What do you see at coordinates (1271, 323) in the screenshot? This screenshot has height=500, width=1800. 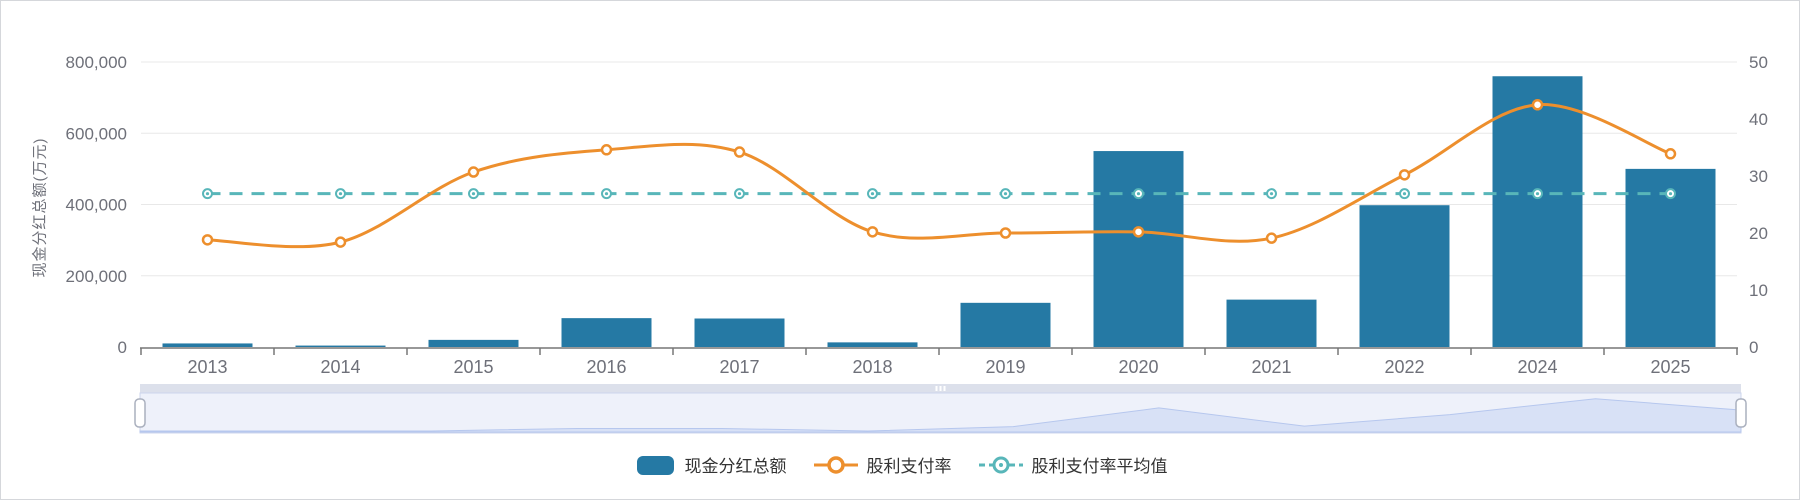 I see `bar-2021` at bounding box center [1271, 323].